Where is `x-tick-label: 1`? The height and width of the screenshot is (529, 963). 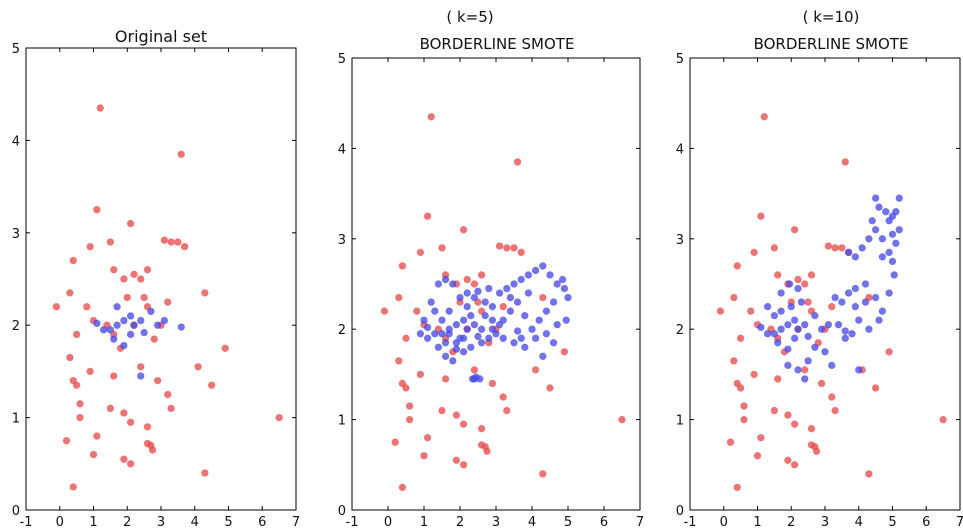 x-tick-label: 1 is located at coordinates (424, 522).